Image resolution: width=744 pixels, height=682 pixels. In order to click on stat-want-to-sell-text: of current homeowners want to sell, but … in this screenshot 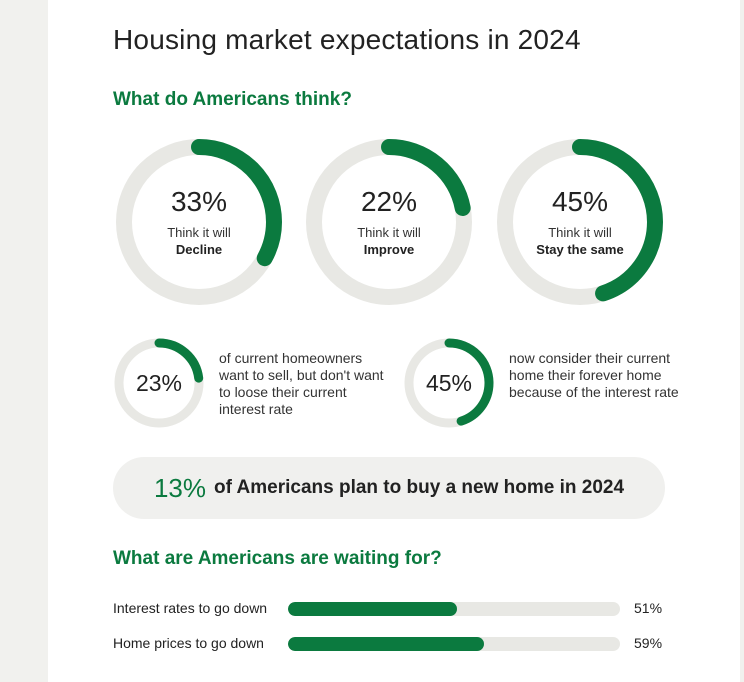, I will do `click(301, 383)`.